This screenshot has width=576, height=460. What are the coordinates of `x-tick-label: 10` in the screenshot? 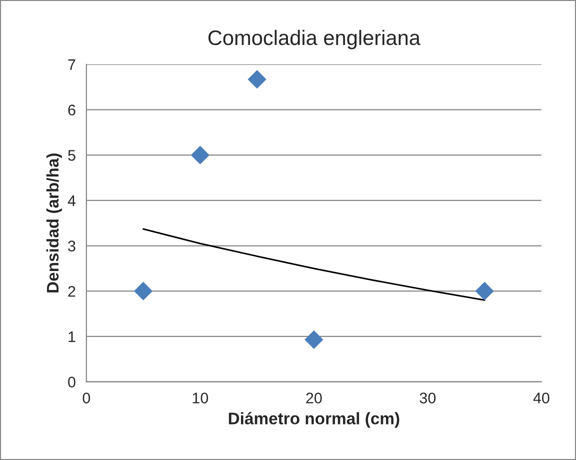 It's located at (200, 398).